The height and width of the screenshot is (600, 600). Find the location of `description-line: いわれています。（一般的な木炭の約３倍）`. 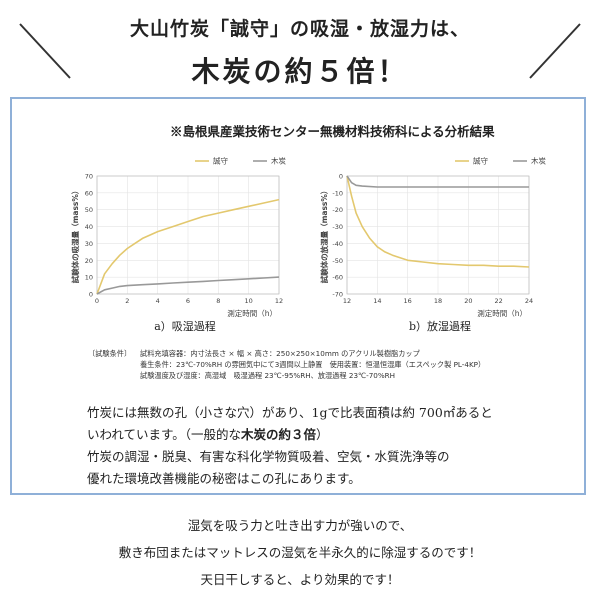

description-line: いわれています。（一般的な木炭の約３倍） is located at coordinates (208, 434).